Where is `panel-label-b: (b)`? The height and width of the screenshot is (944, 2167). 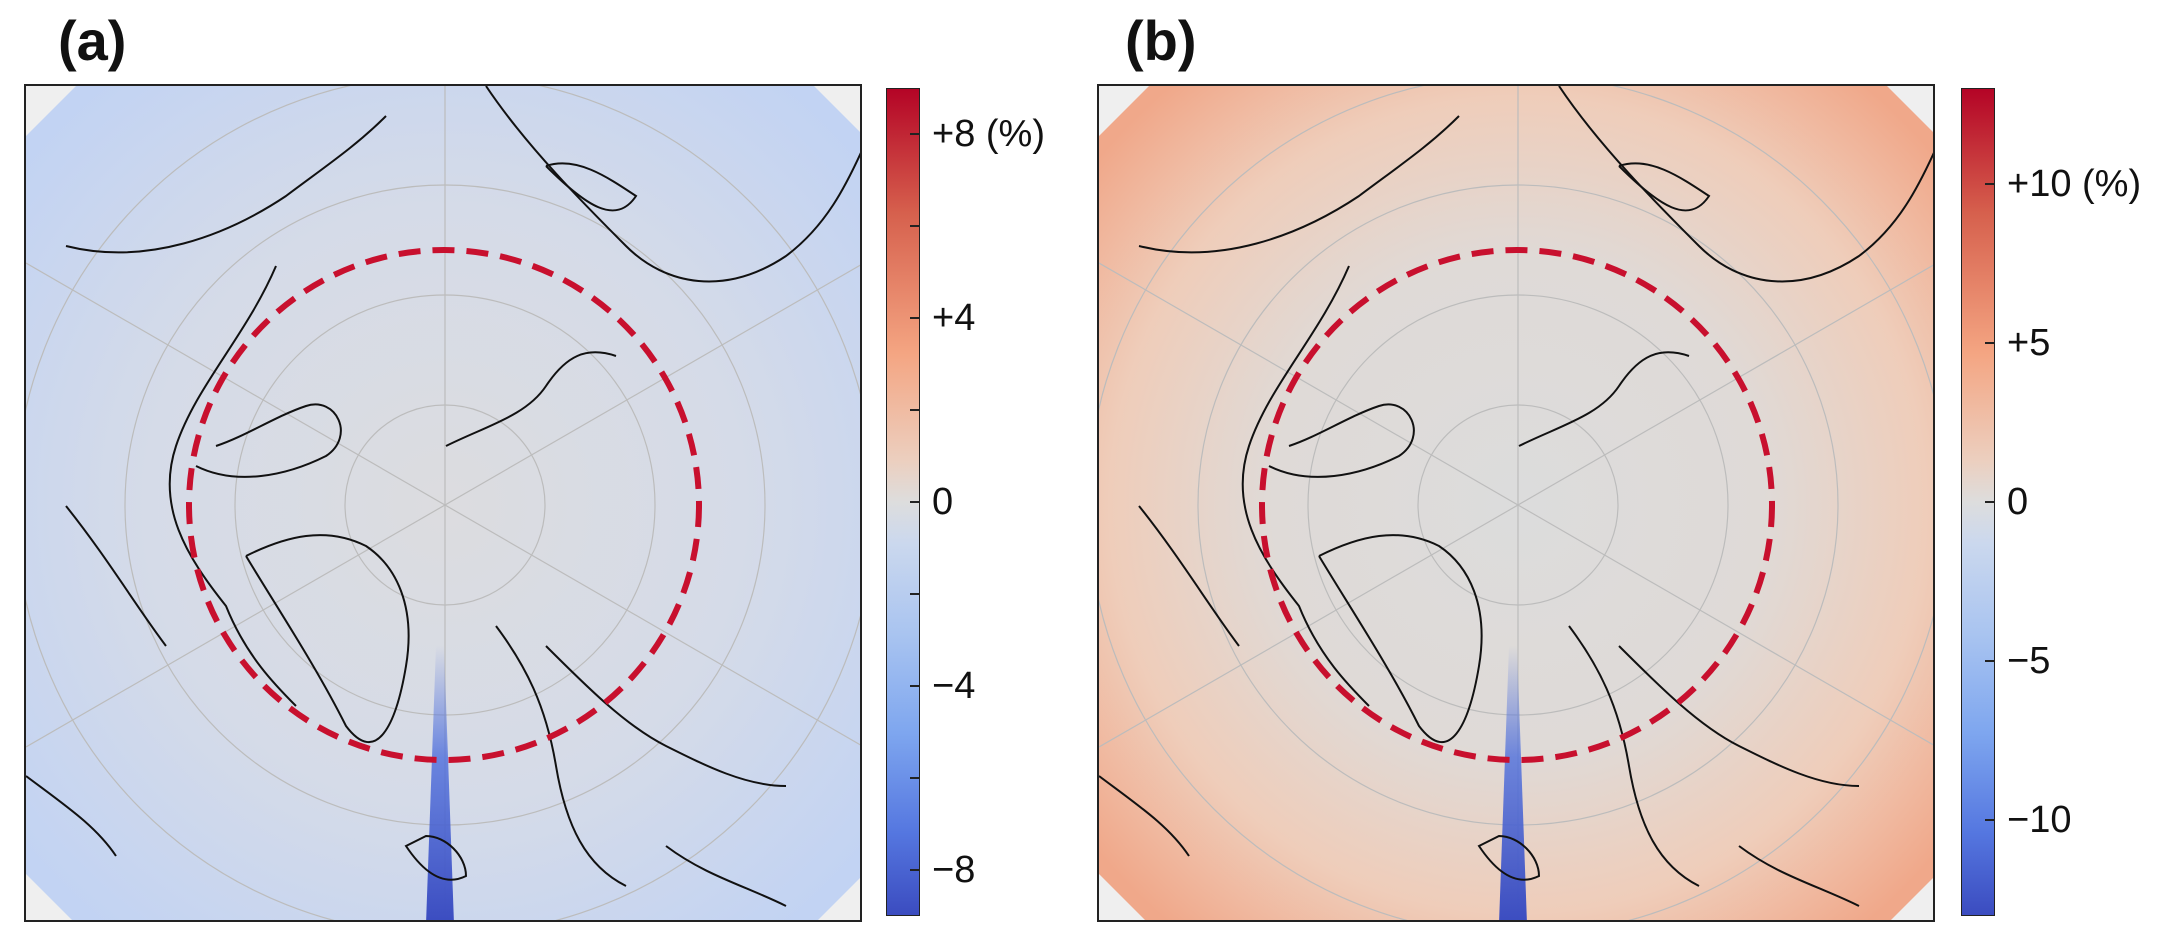 panel-label-b: (b) is located at coordinates (1161, 40).